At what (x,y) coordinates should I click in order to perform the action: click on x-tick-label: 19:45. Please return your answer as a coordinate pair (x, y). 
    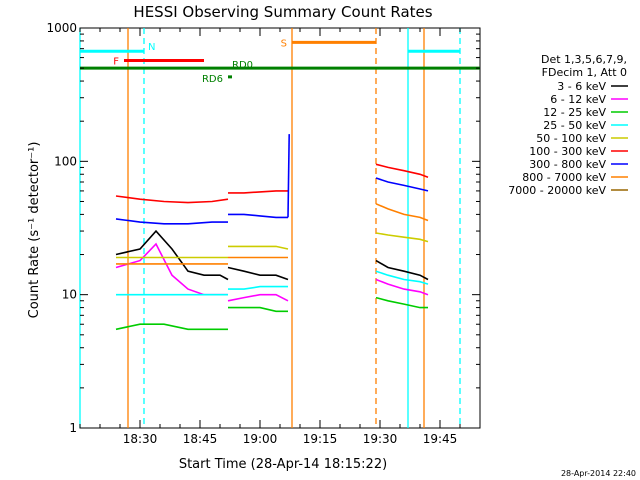
    Looking at the image, I should click on (440, 439).